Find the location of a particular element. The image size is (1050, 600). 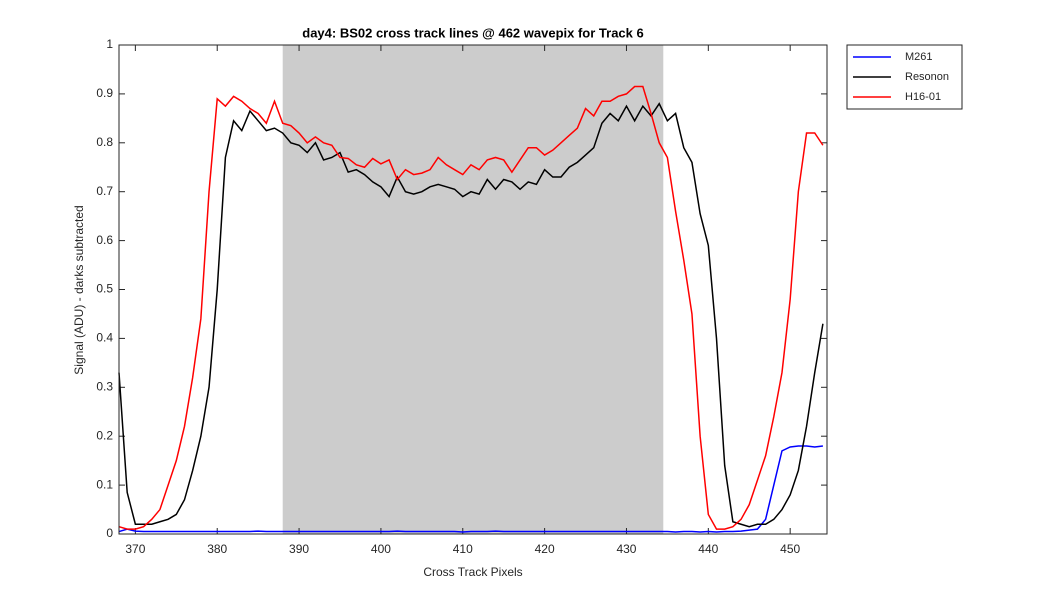

y-tick-label: 0.5 is located at coordinates (104, 289).